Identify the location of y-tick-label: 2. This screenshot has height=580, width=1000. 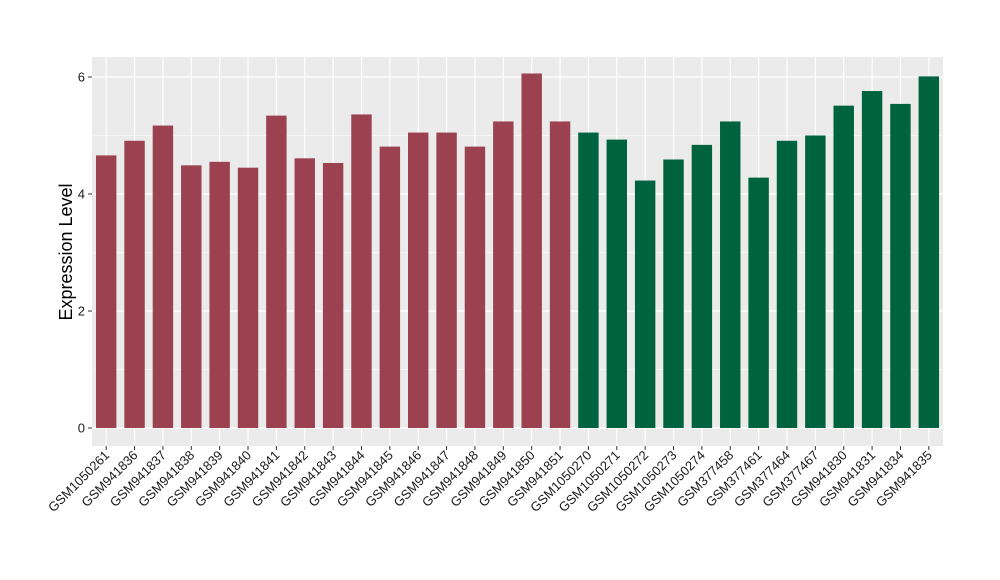
(81, 311).